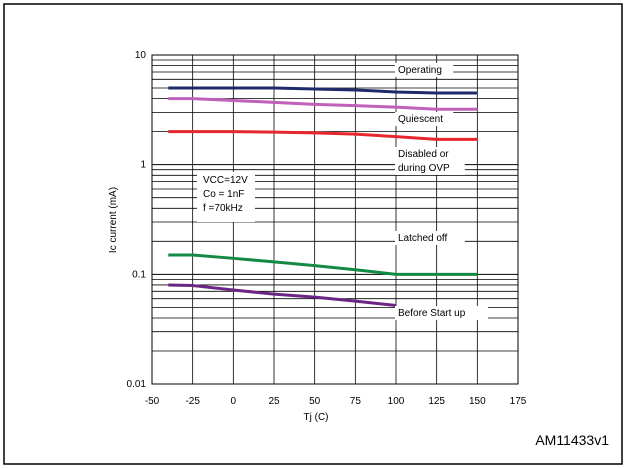 This screenshot has width=626, height=468. What do you see at coordinates (113, 220) in the screenshot?
I see `y-axis-title: Ic current (mA)` at bounding box center [113, 220].